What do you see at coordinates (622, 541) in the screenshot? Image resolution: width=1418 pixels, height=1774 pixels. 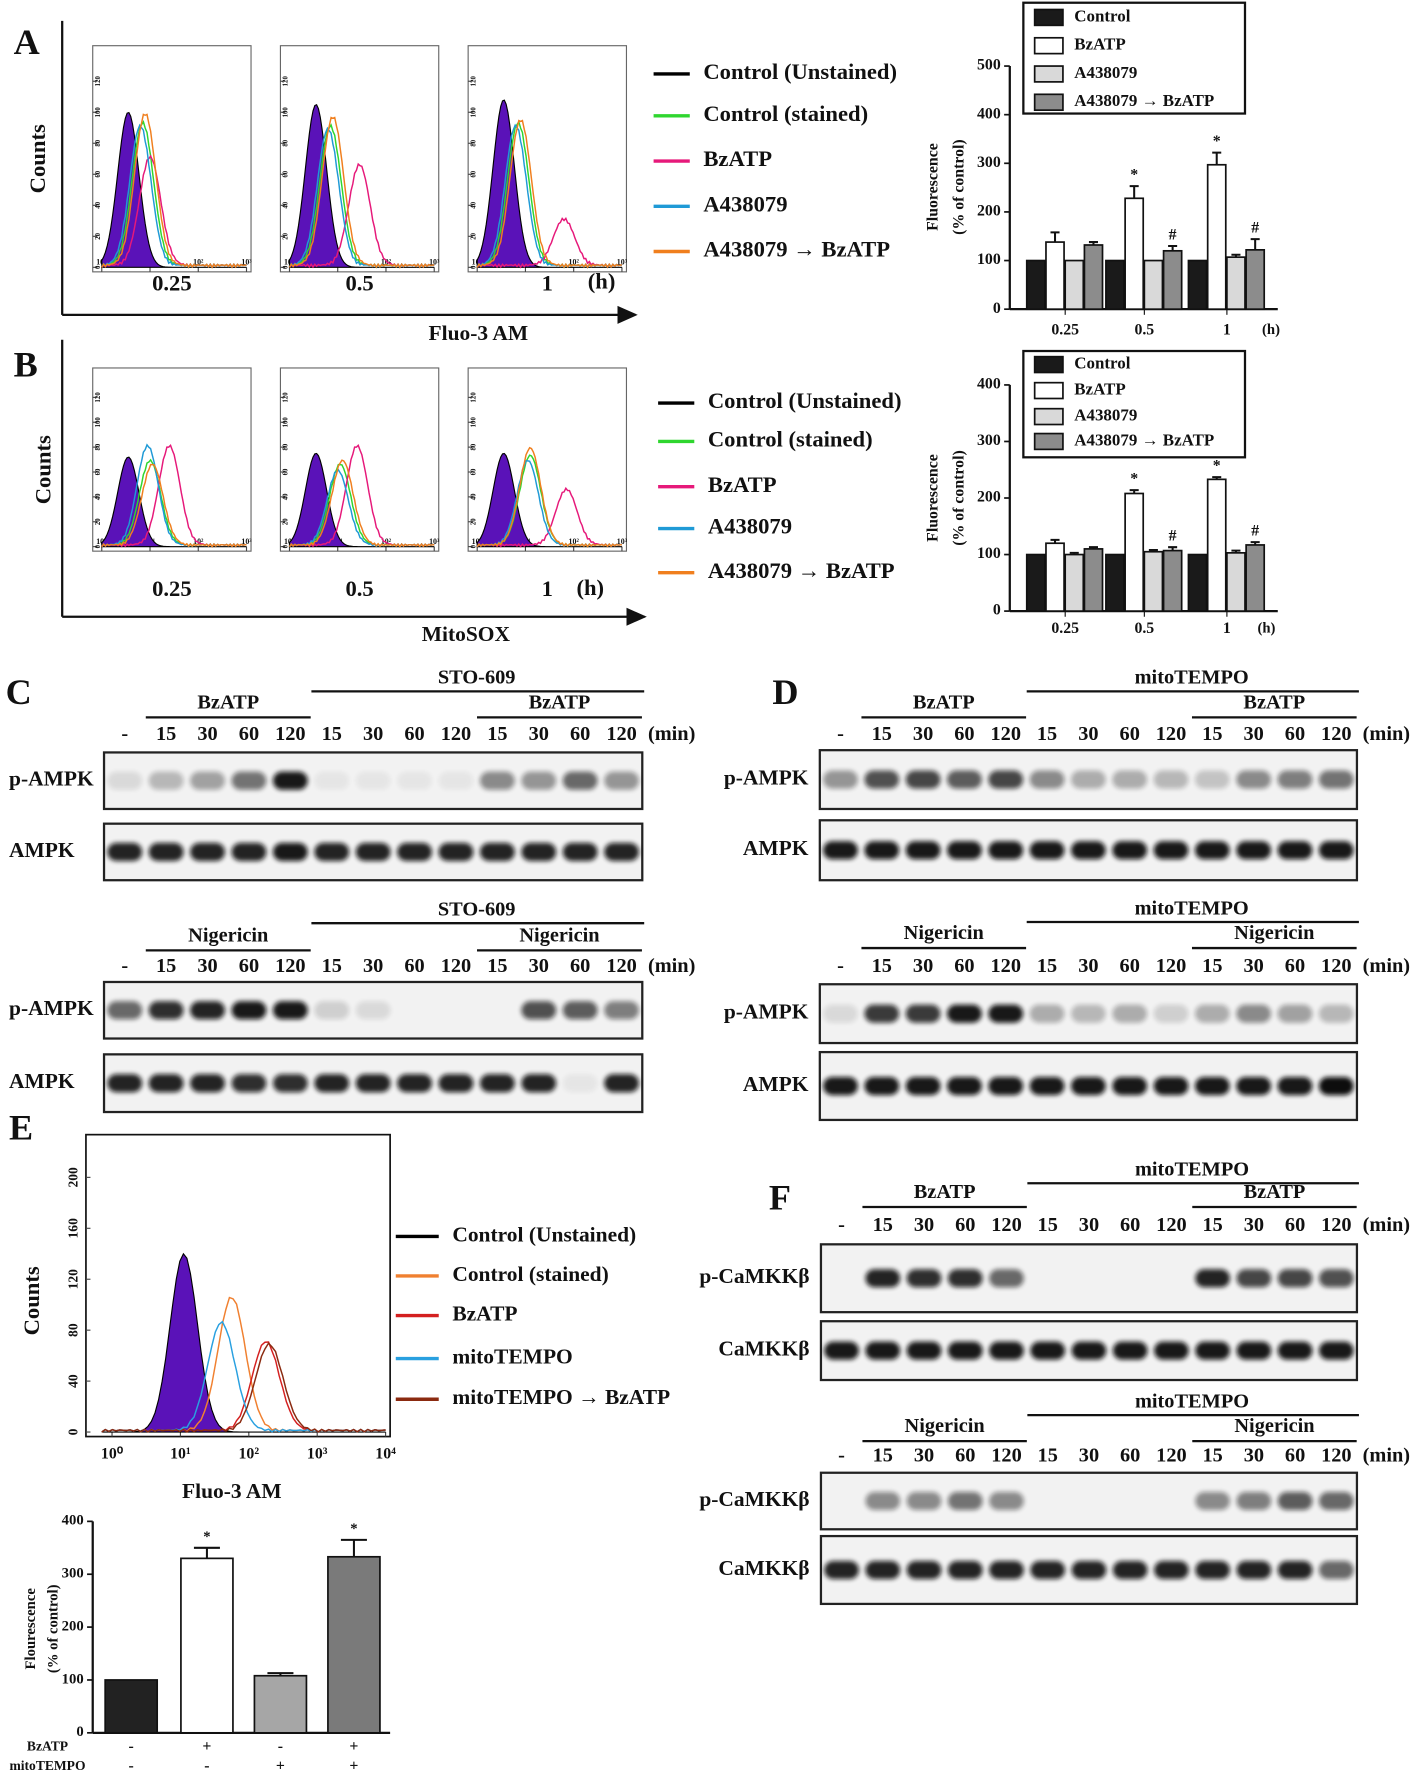 I see `x-tick-label: 10³` at bounding box center [622, 541].